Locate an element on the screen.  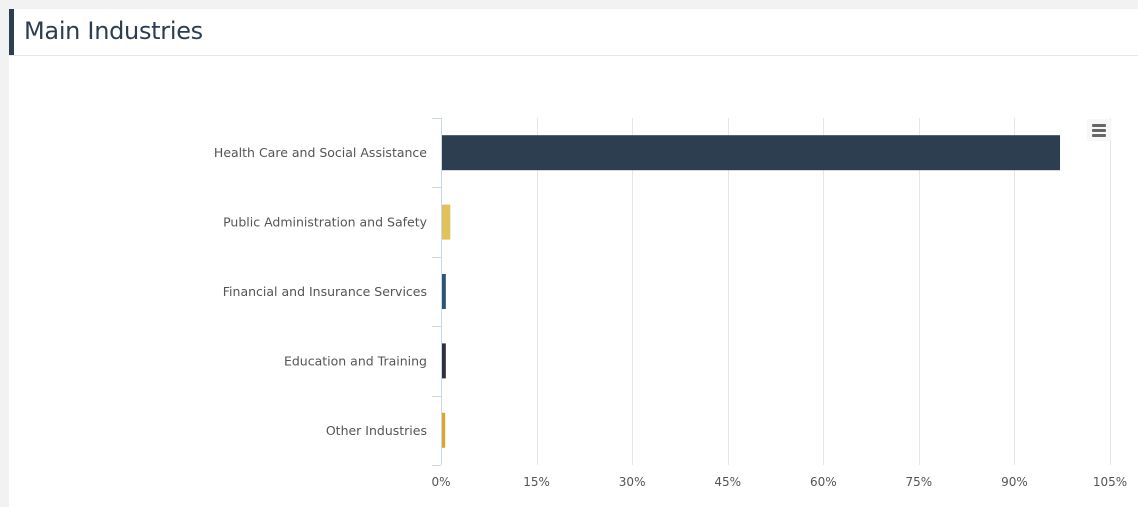
category-label: Financial and Insurance Services is located at coordinates (325, 291).